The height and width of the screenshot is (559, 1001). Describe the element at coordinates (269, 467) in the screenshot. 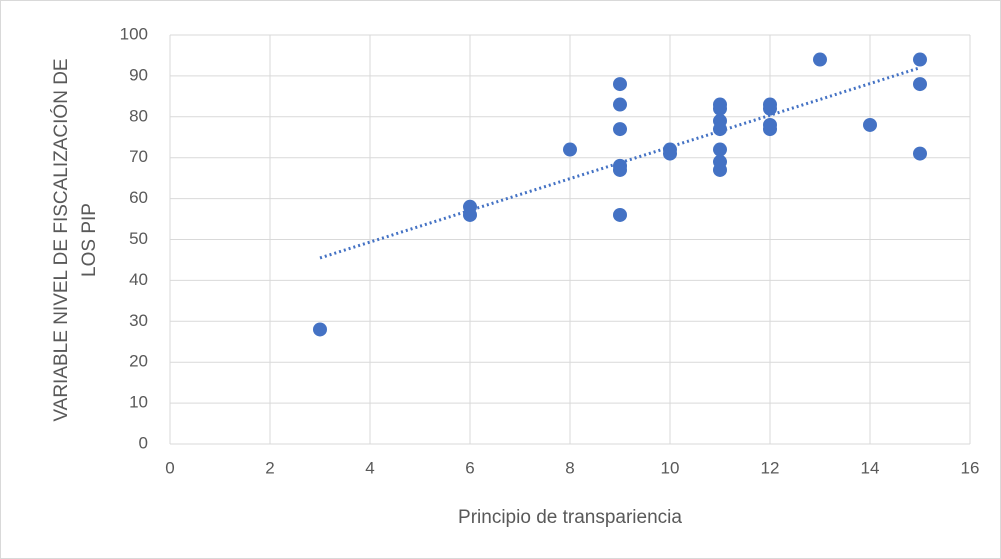

I see `x-tick-label: 2` at that location.